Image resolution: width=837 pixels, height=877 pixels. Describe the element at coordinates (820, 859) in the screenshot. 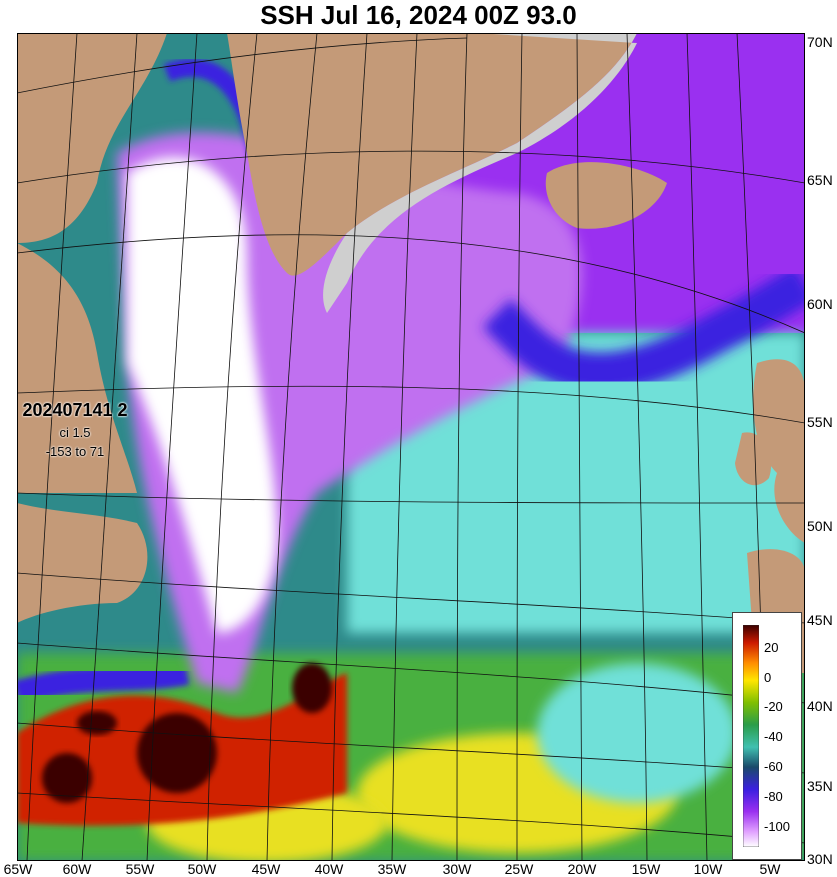

I see `lat-label-30n: 30N` at that location.